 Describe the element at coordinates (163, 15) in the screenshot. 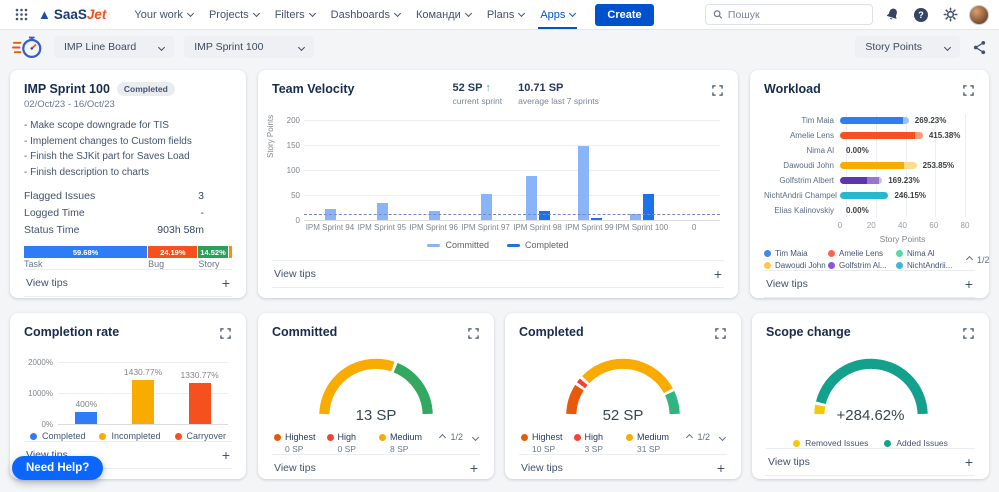

I see `nav-item: Your work` at that location.